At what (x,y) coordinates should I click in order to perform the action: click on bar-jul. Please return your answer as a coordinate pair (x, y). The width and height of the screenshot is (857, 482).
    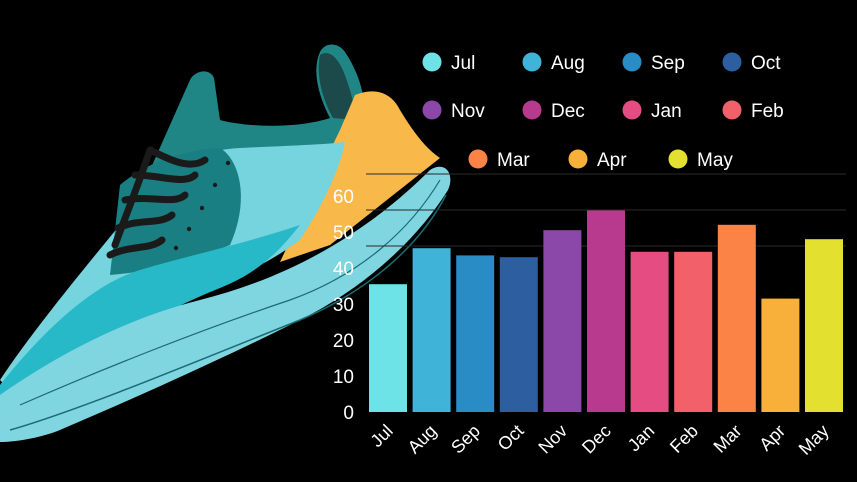
    Looking at the image, I should click on (388, 348).